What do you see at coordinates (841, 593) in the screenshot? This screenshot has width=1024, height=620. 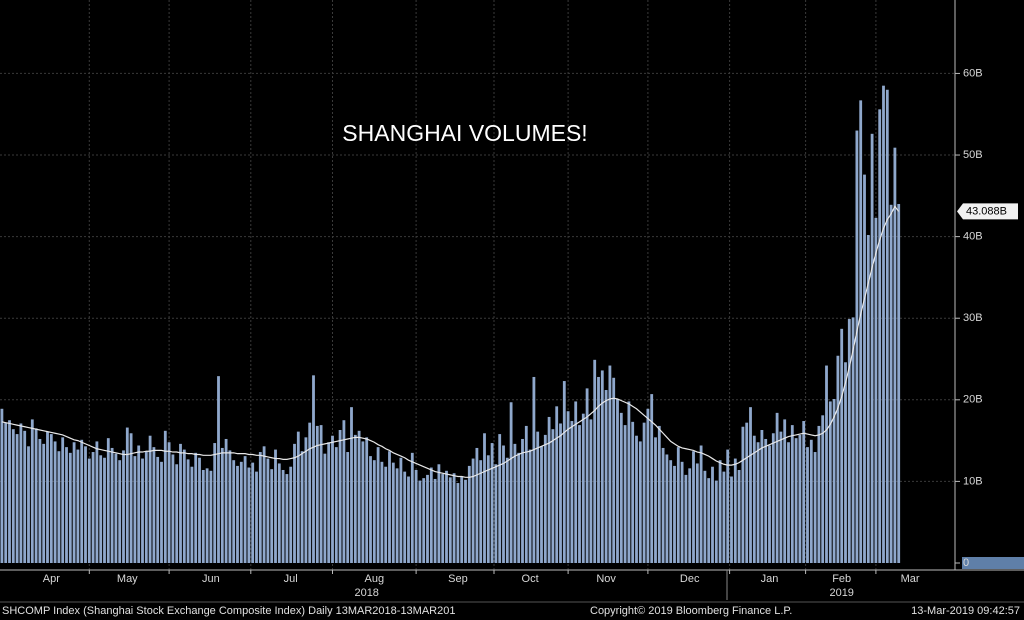 I see `year-label: 2019` at bounding box center [841, 593].